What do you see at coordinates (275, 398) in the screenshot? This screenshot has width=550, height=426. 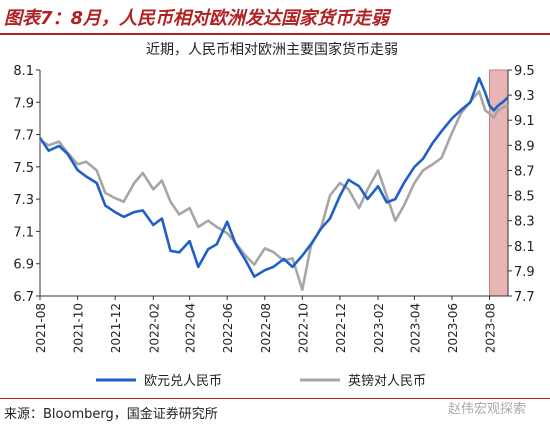 I see `source-rule` at bounding box center [275, 398].